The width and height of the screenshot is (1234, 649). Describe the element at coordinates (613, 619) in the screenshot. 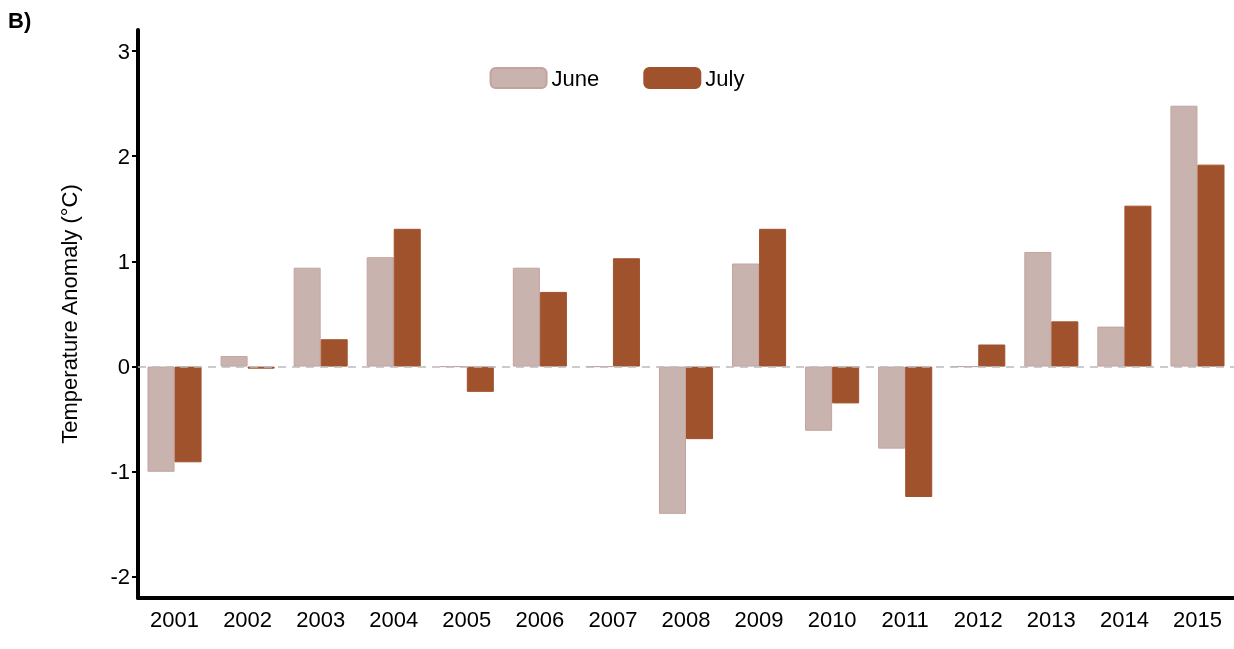

I see `x-tick-label: 2007` at that location.